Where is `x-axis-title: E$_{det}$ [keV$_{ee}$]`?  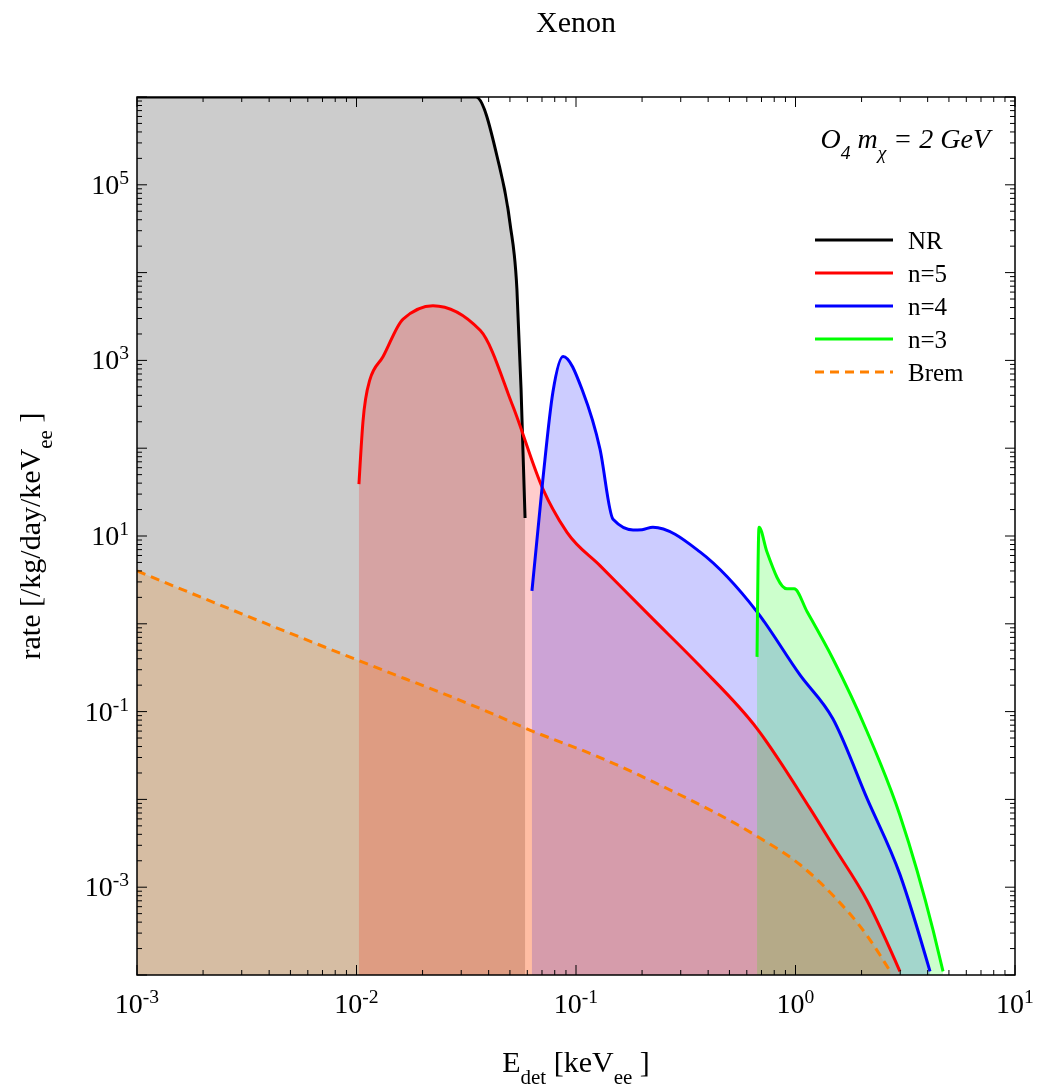
x-axis-title: E$_{det}$ [keV$_{ee}$] is located at coordinates (576, 1065).